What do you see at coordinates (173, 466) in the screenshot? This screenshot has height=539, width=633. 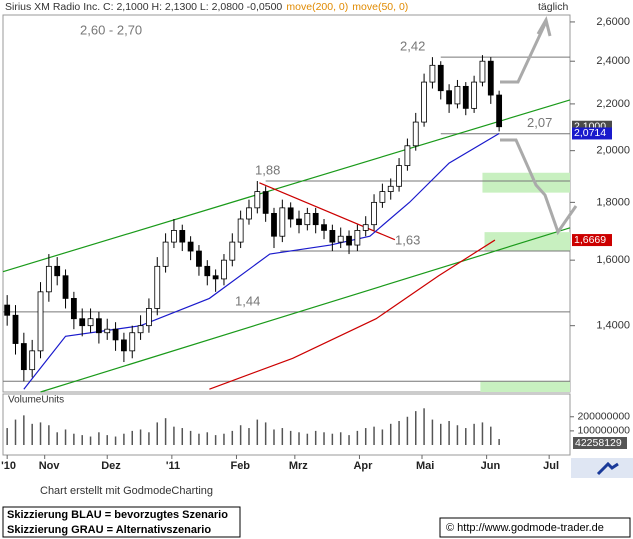 I see `x-tick-label: '11` at bounding box center [173, 466].